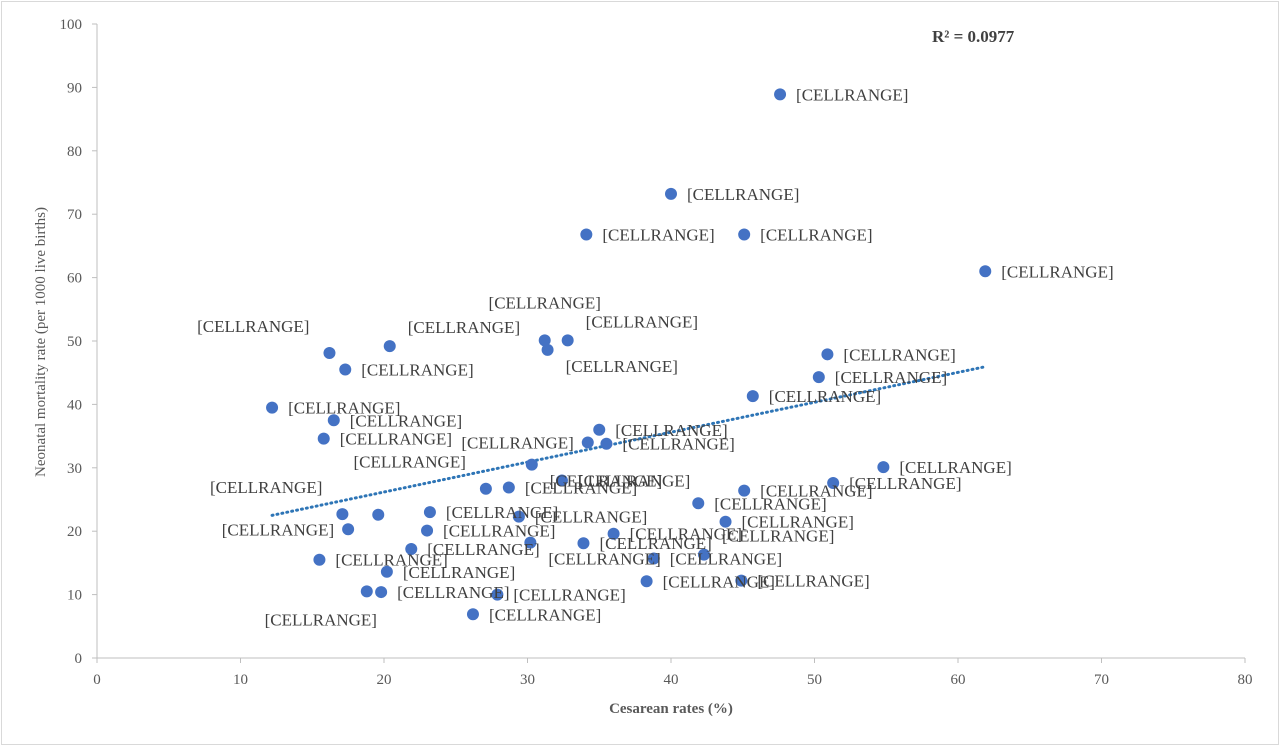 The width and height of the screenshot is (1280, 746). What do you see at coordinates (74, 532) in the screenshot?
I see `y-tick-label: 20` at bounding box center [74, 532].